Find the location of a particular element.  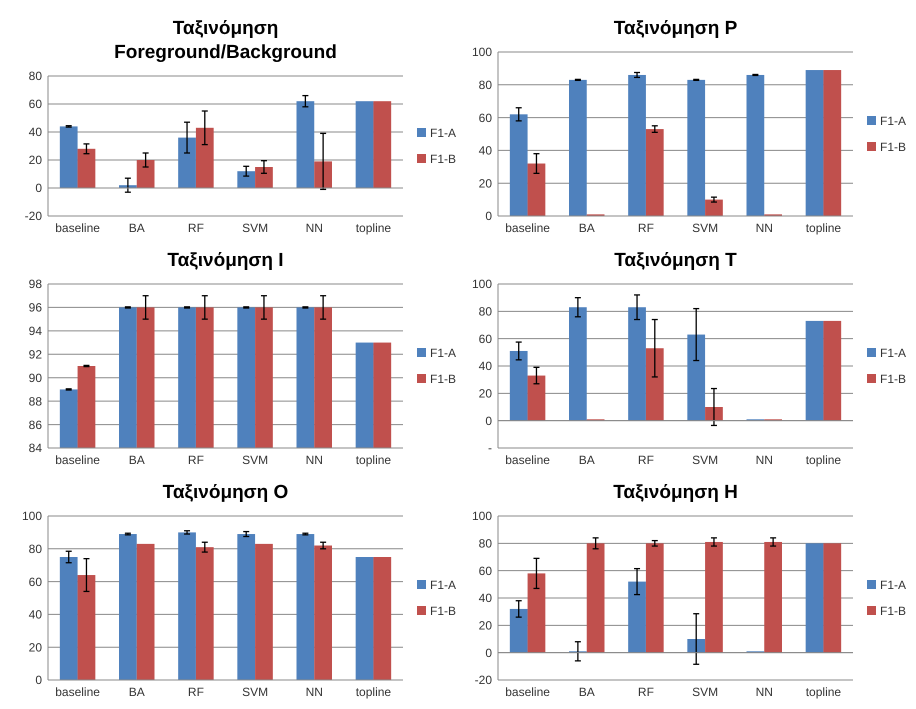

chart-title: Ταξινόμηση O is located at coordinates (225, 492).